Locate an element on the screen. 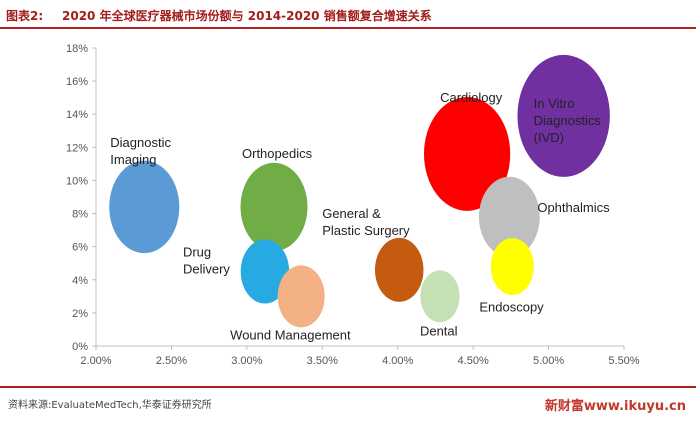 This screenshot has height=421, width=700. x-tick-label: 5.00% is located at coordinates (548, 361).